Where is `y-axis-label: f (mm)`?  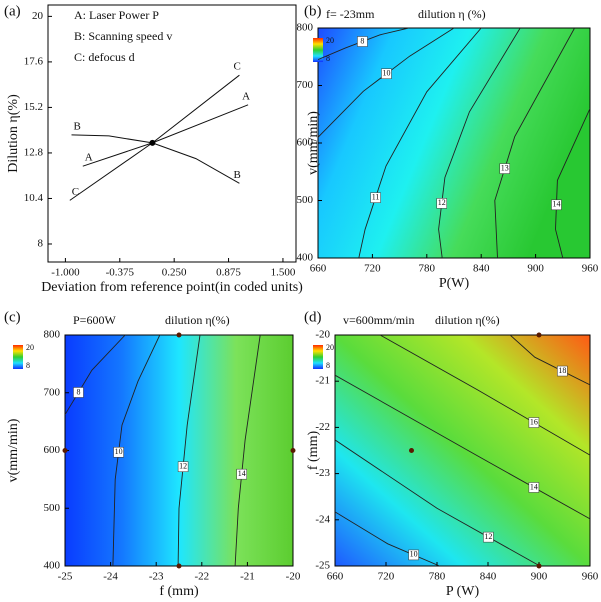
y-axis-label: f (mm) is located at coordinates (313, 451).